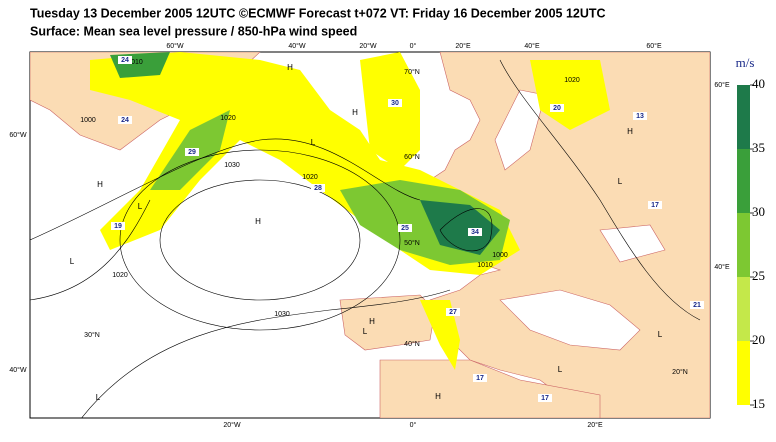 The width and height of the screenshot is (776, 442). I want to click on wind-label: 29, so click(192, 152).